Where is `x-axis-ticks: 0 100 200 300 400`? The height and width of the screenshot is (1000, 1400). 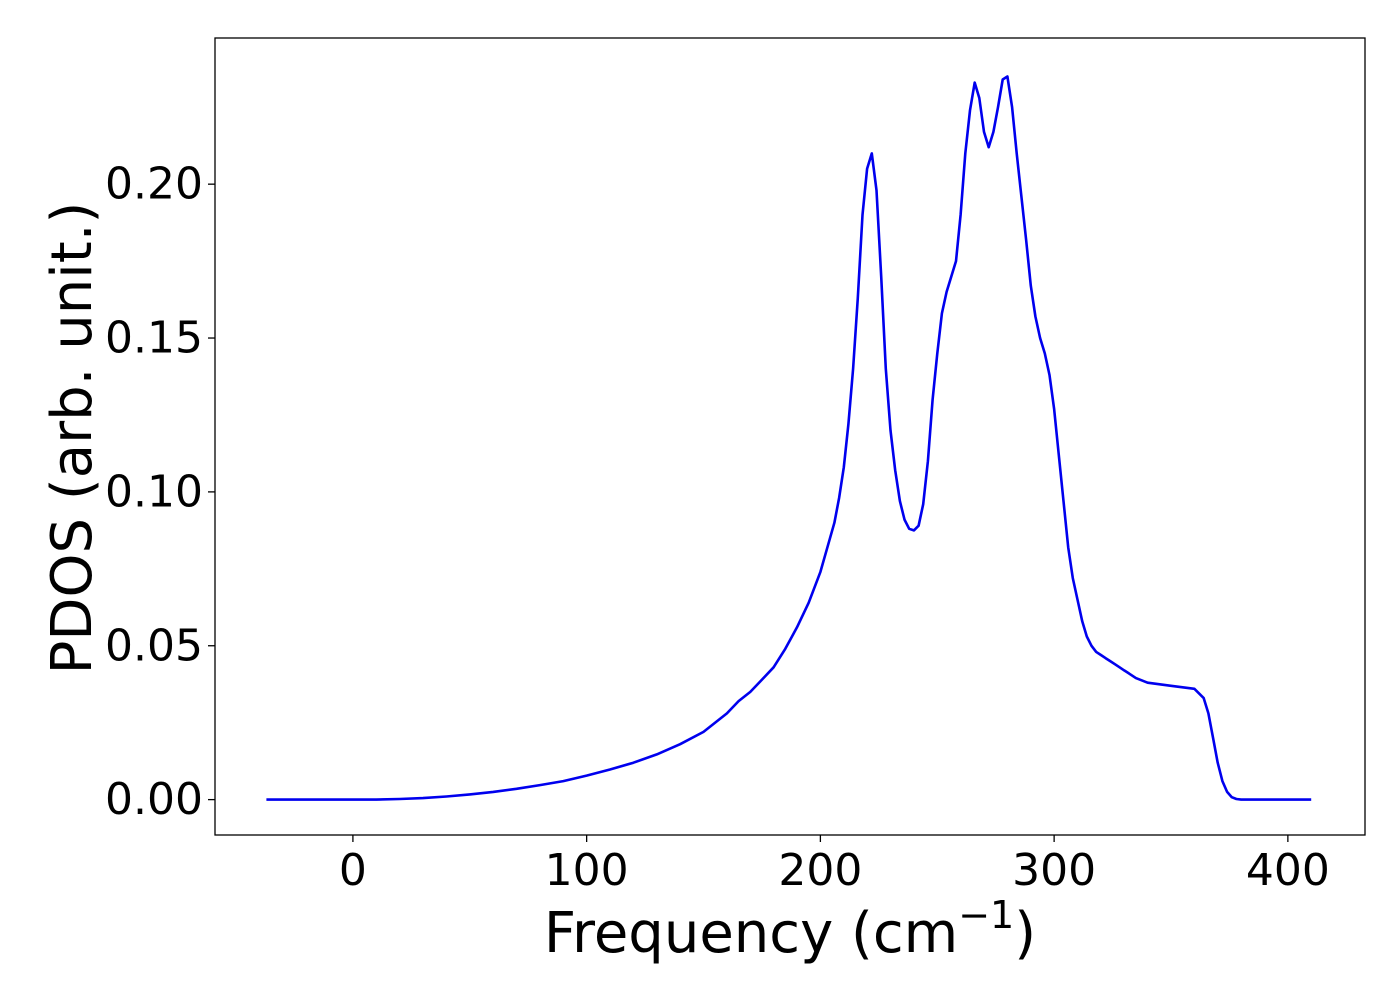 x-axis-ticks: 0 100 200 300 400 is located at coordinates (834, 865).